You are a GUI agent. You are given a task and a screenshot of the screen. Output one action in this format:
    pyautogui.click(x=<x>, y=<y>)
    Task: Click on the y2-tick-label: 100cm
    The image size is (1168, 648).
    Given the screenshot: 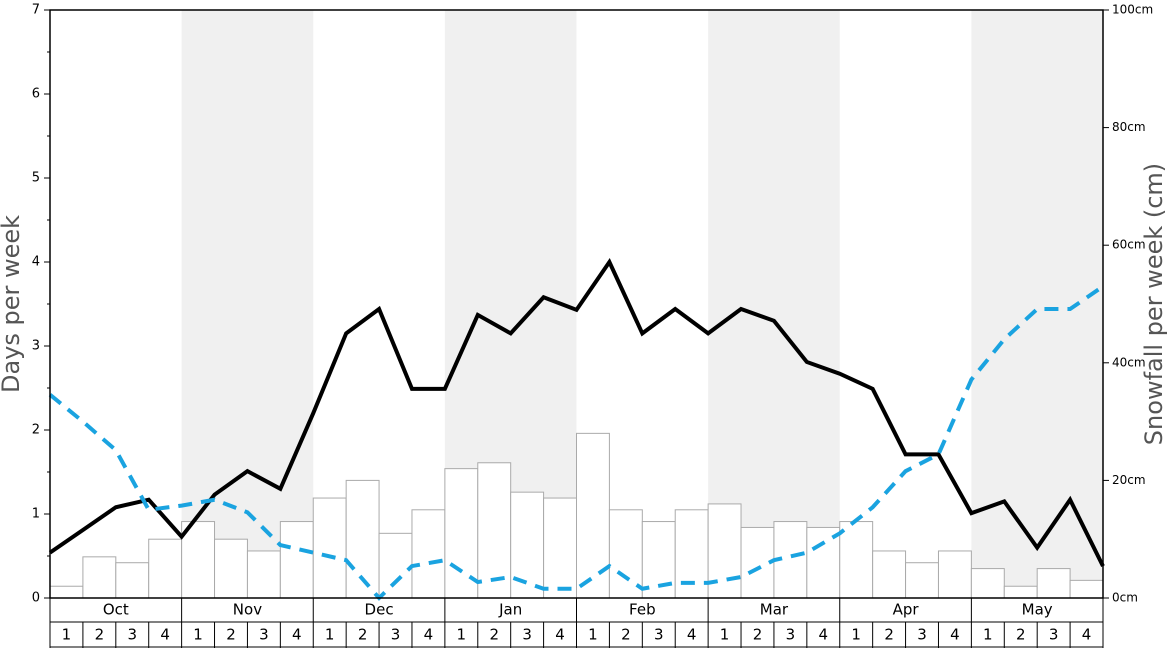 What is the action you would take?
    pyautogui.click(x=1132, y=10)
    